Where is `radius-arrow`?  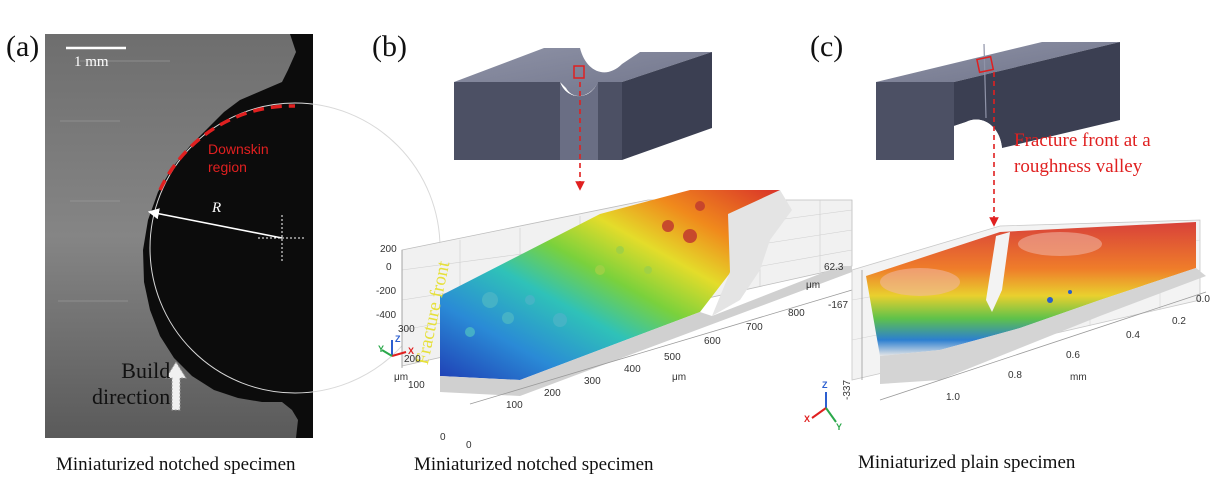
radius-arrow is located at coordinates (215, 223).